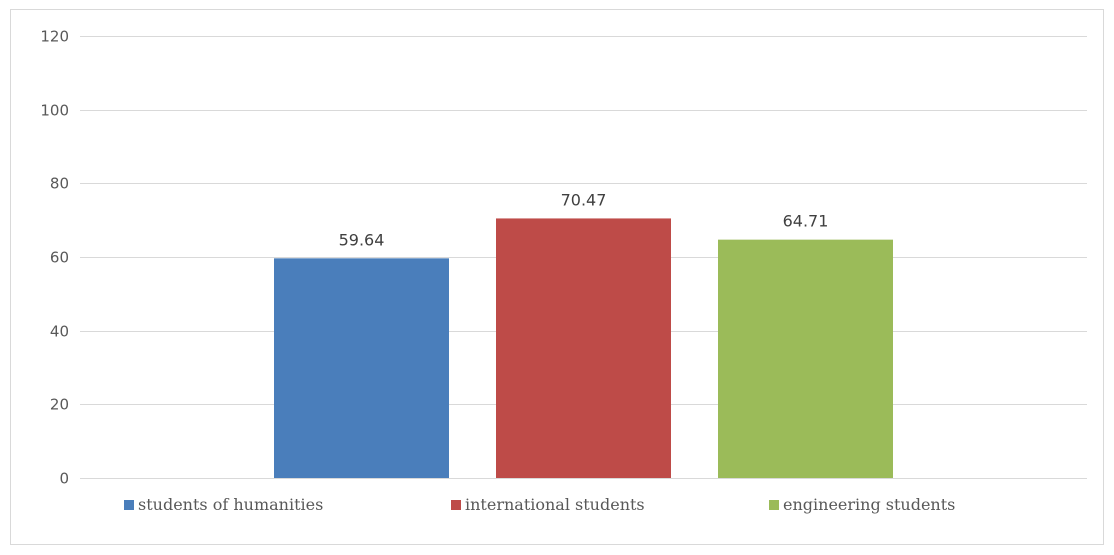  I want to click on y-tick-label: 40, so click(59, 332).